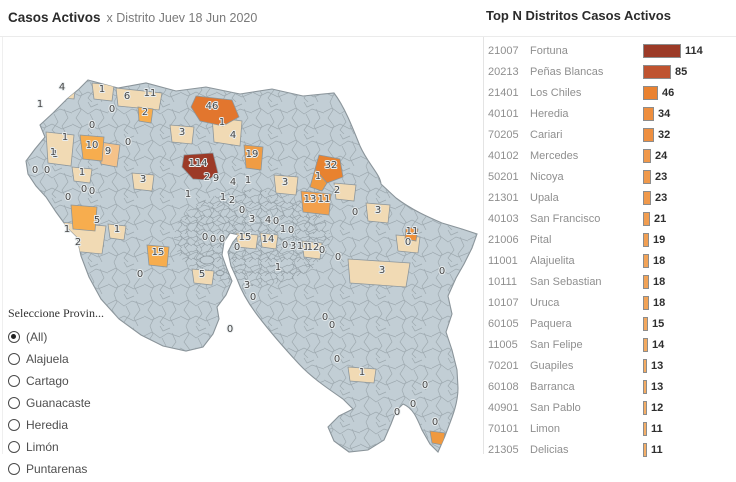 The width and height of the screenshot is (736, 482). What do you see at coordinates (609, 155) in the screenshot?
I see `topn-row: 40102 Mercedes 24` at bounding box center [609, 155].